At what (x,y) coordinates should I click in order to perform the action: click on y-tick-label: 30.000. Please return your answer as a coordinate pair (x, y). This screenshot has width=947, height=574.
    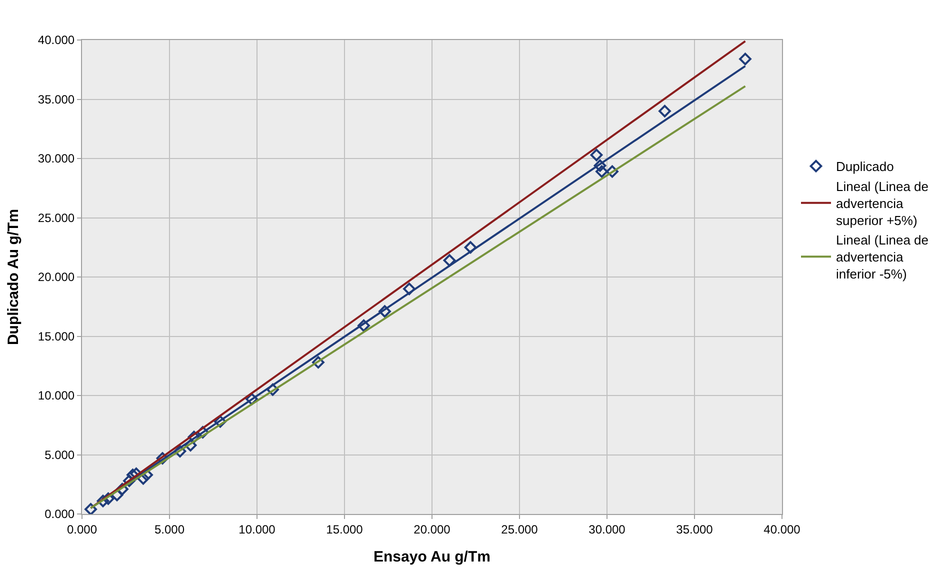
    Looking at the image, I should click on (56, 159).